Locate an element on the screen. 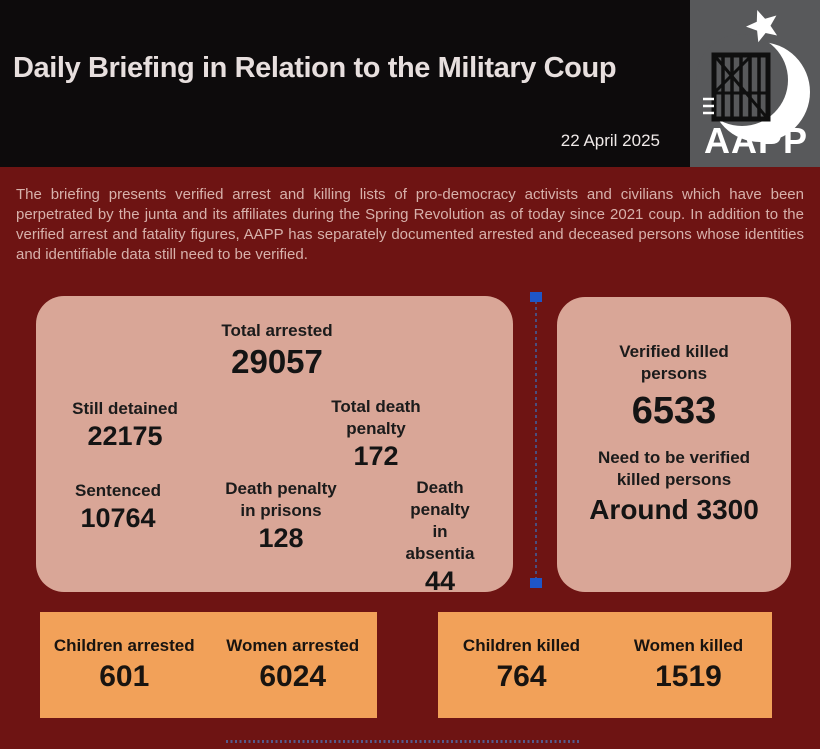  stat-total-death-penalty: Total death penalty 172 is located at coordinates (376, 434).